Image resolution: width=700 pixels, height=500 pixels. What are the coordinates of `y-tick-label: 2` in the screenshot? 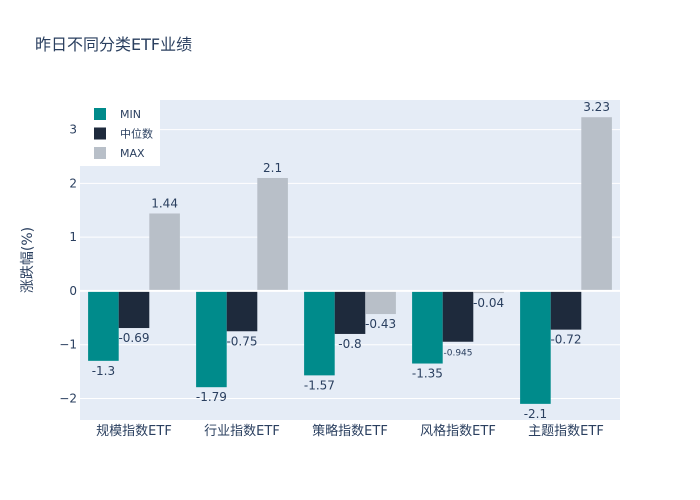 It's located at (73, 183).